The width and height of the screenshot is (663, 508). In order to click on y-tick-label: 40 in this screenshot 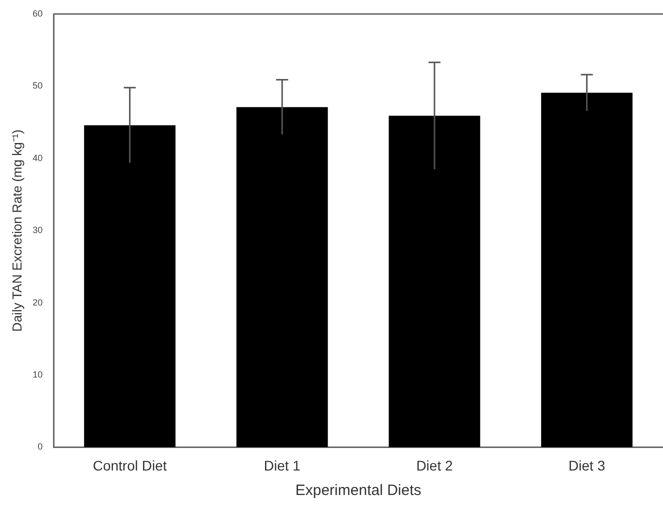, I will do `click(37, 157)`.